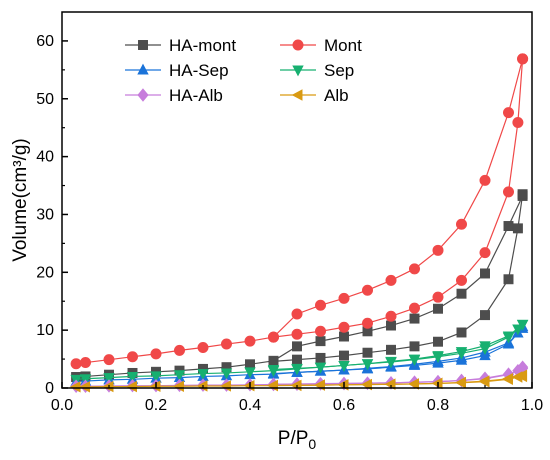 The width and height of the screenshot is (550, 460). Describe the element at coordinates (250, 405) in the screenshot. I see `x-tick-label: 0.4` at that location.